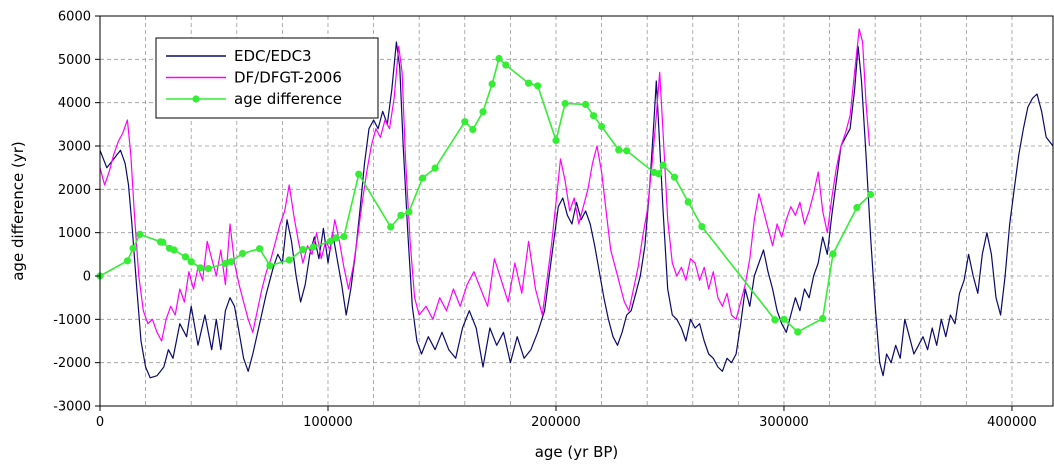 Image resolution: width=1054 pixels, height=464 pixels. I want to click on legend-label: age difference, so click(288, 99).